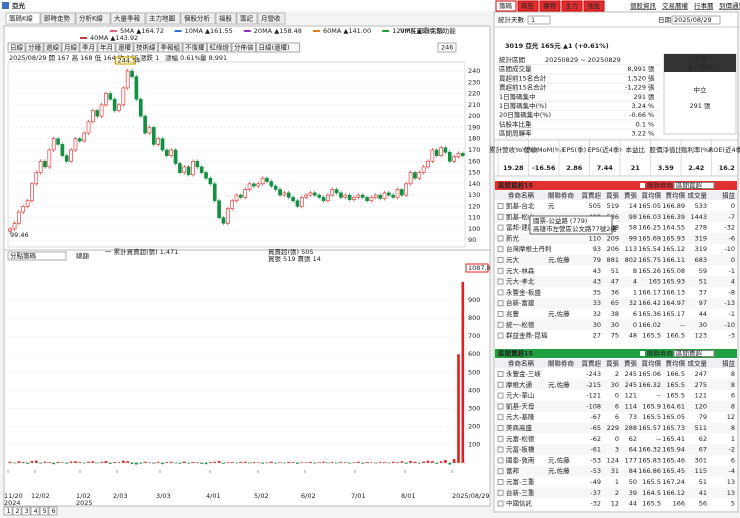 The height and width of the screenshot is (518, 740). I want to click on tab-label: 主力地圖, so click(162, 18).